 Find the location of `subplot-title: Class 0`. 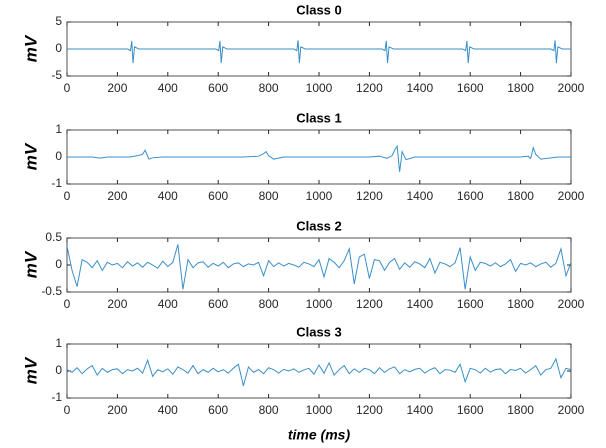

subplot-title: Class 0 is located at coordinates (319, 9).